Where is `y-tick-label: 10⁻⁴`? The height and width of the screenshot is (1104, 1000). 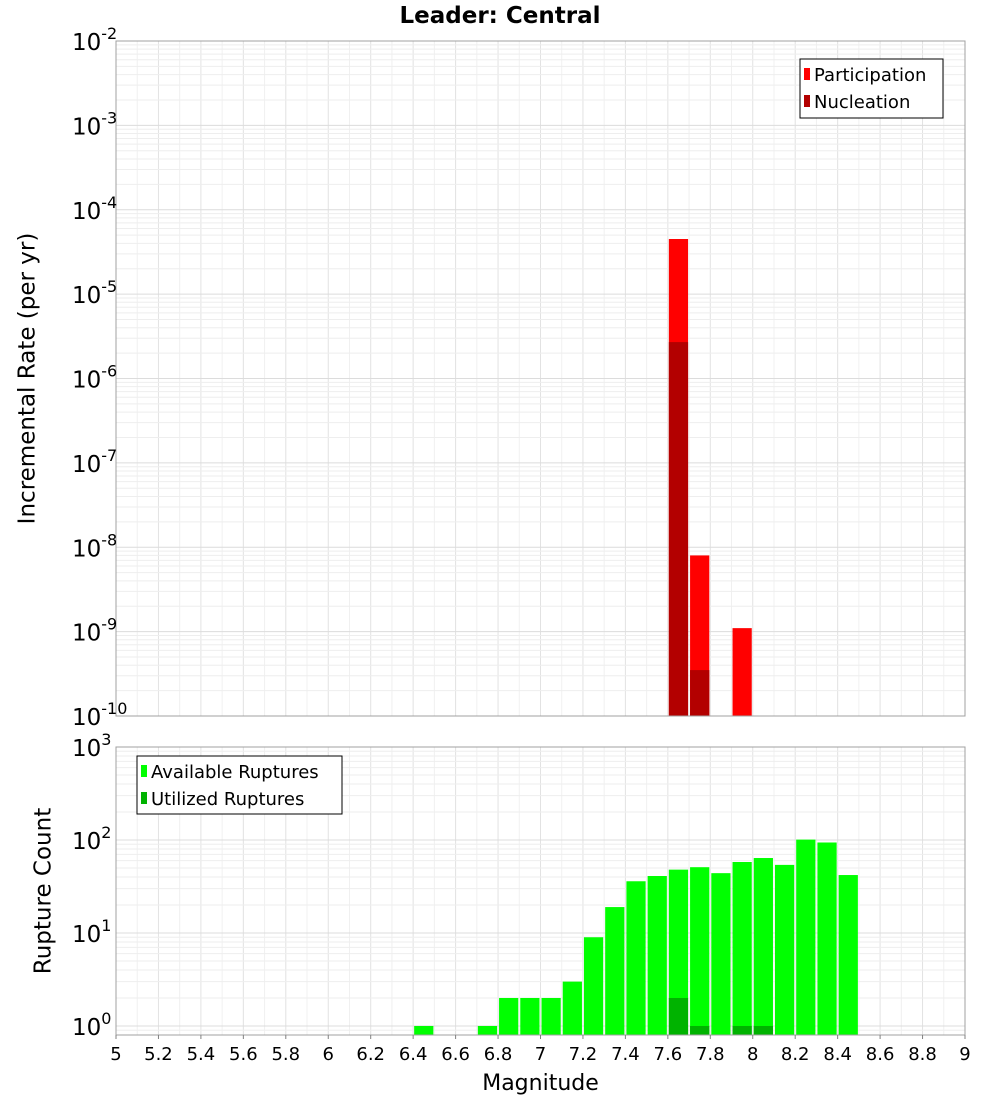 y-tick-label: 10⁻⁴ is located at coordinates (94, 209).